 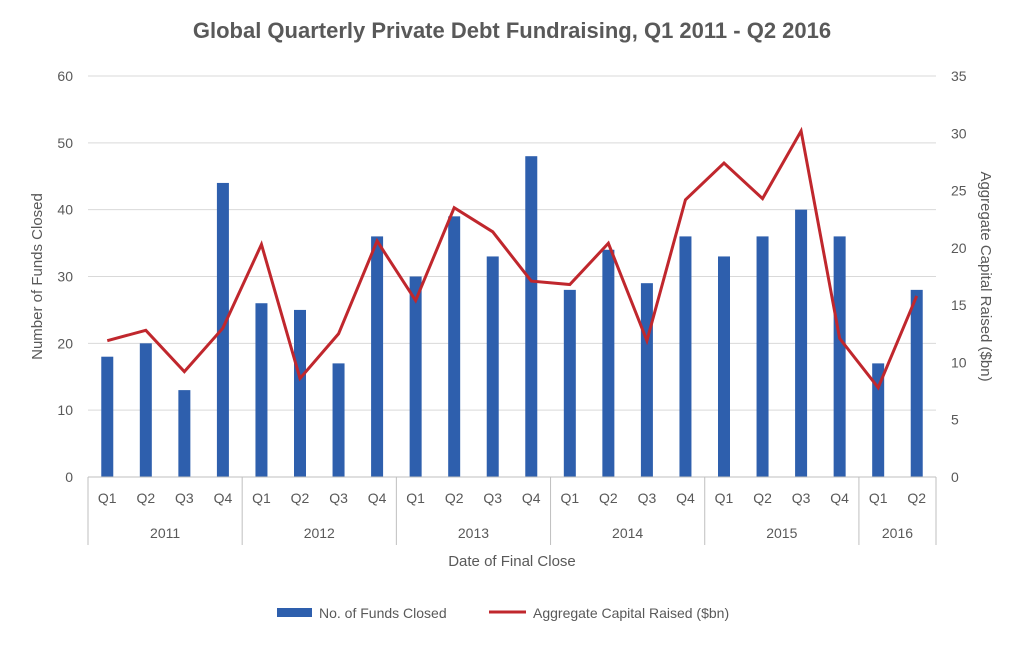 I want to click on y-left-tick-label: 40, so click(x=65, y=210).